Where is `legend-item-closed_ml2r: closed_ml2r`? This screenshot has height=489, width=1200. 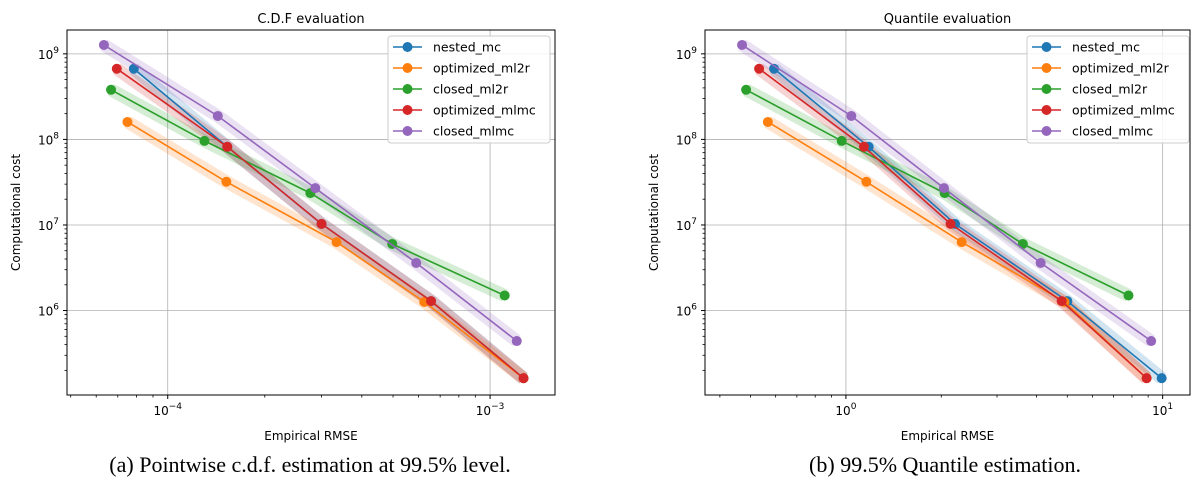 legend-item-closed_ml2r: closed_ml2r is located at coordinates (1090, 89).